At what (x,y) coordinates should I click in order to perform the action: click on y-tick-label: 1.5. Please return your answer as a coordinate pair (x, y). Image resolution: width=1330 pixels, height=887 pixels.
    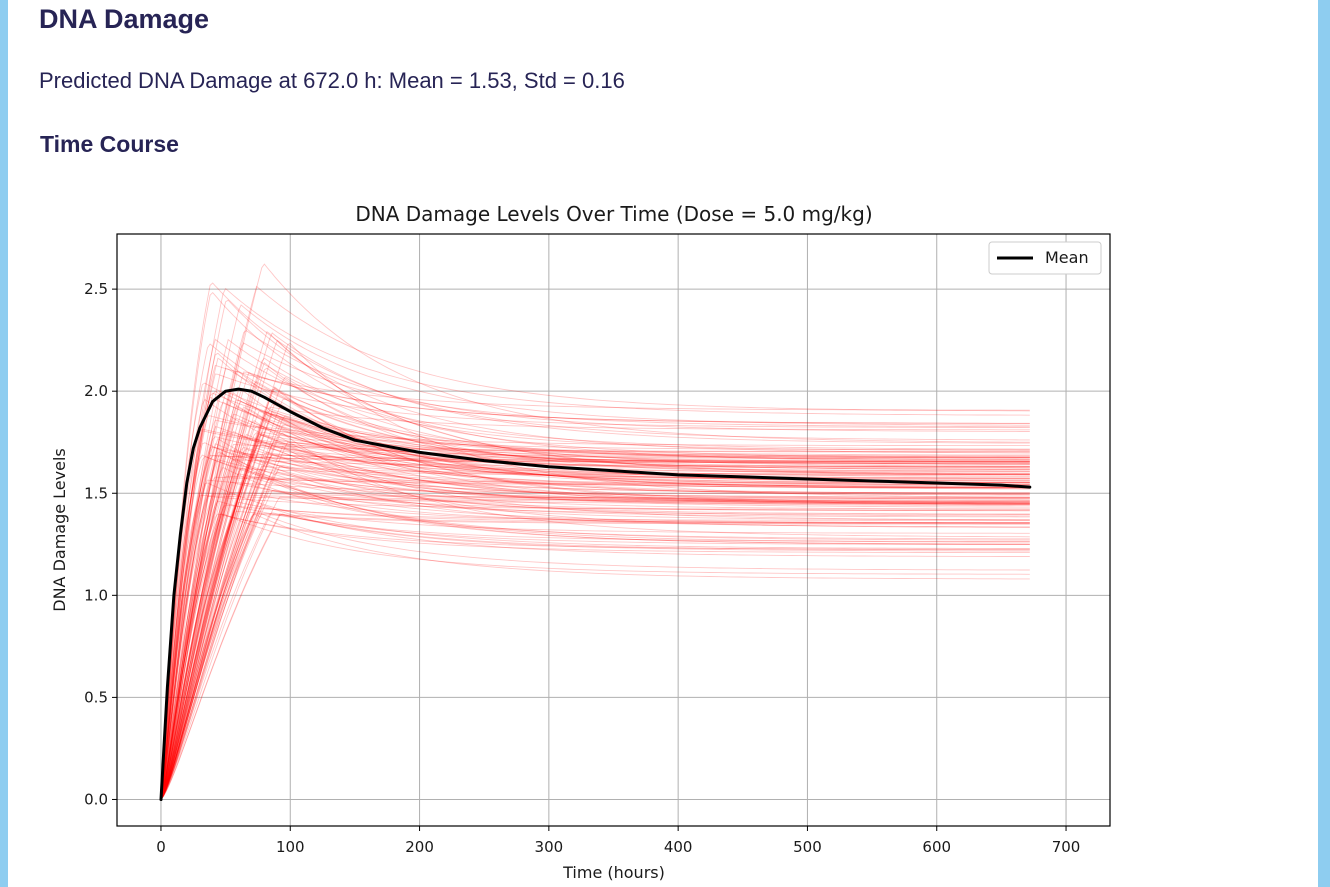
    Looking at the image, I should click on (96, 493).